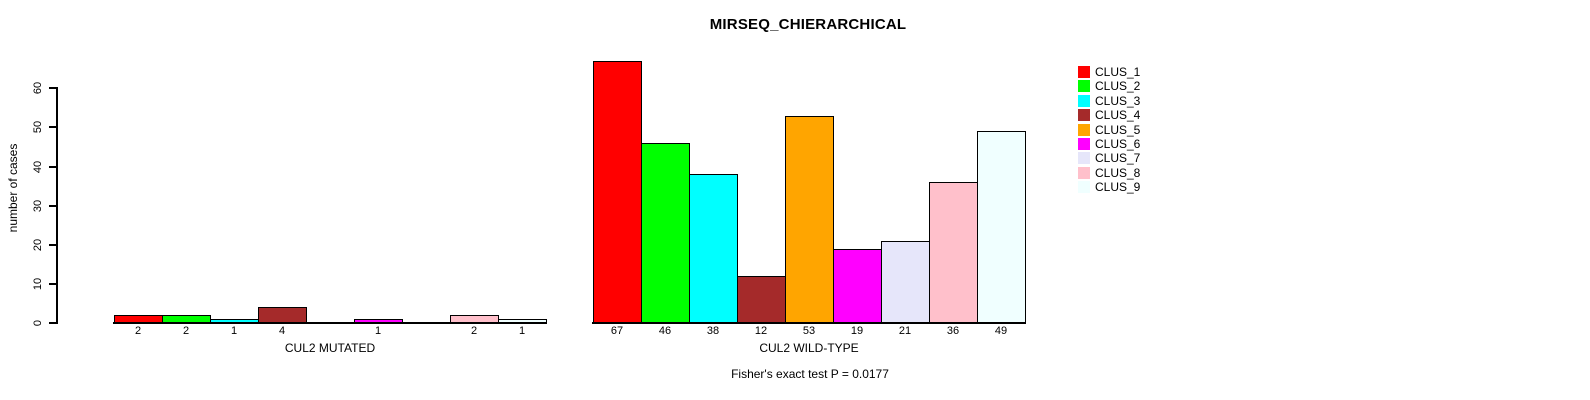  I want to click on legend-item: CLUS_9, so click(1109, 187).